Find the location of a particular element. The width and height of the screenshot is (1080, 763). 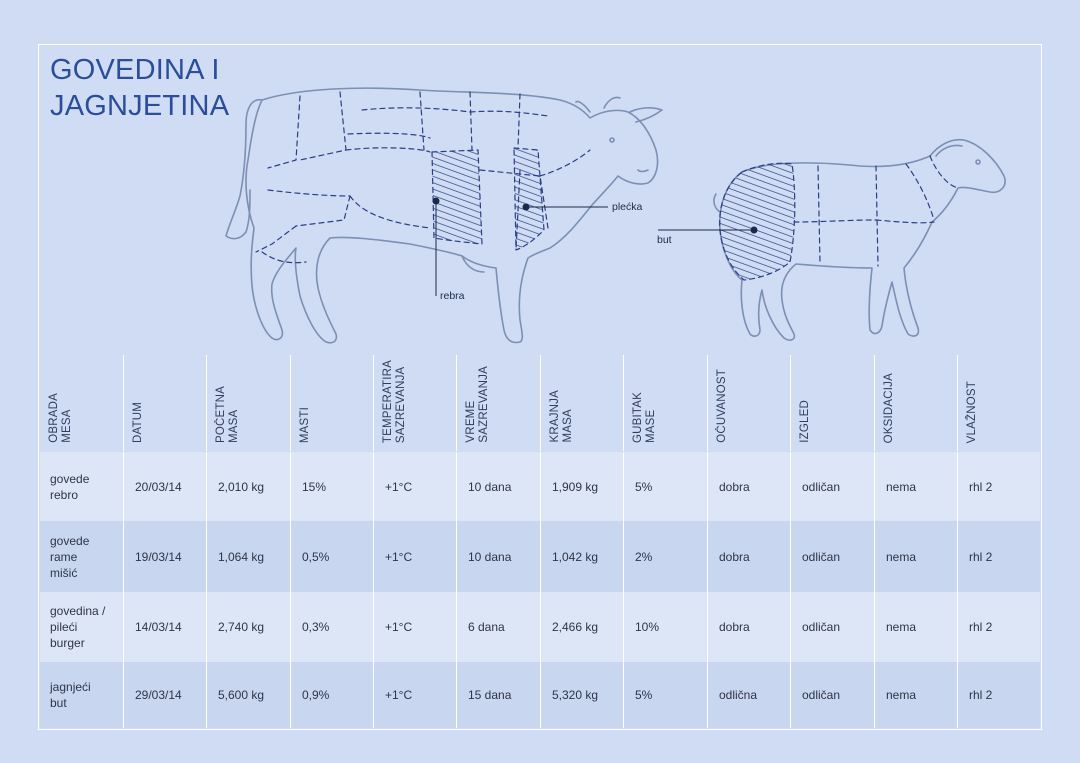

column-header: VLAŽNOST is located at coordinates (972, 411).